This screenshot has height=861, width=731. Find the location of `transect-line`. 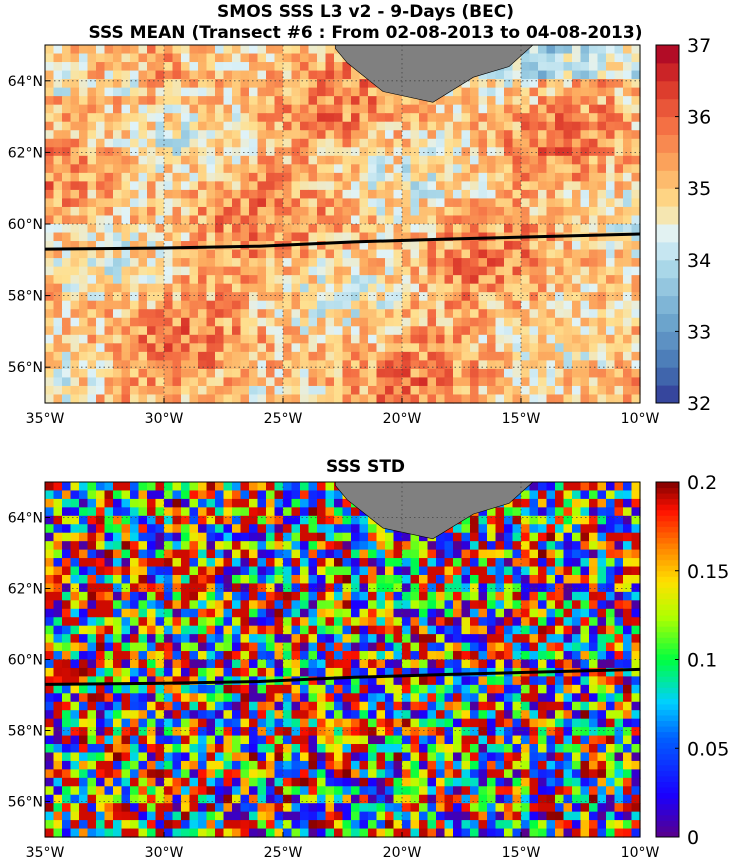

transect-line is located at coordinates (342, 241).